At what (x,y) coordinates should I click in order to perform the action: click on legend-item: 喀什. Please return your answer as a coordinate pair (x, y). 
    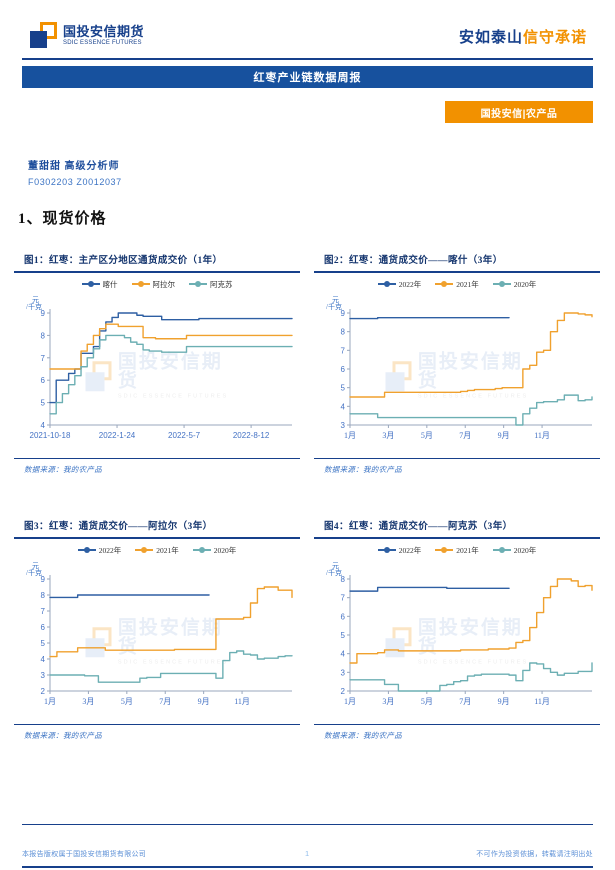
    Looking at the image, I should click on (99, 284).